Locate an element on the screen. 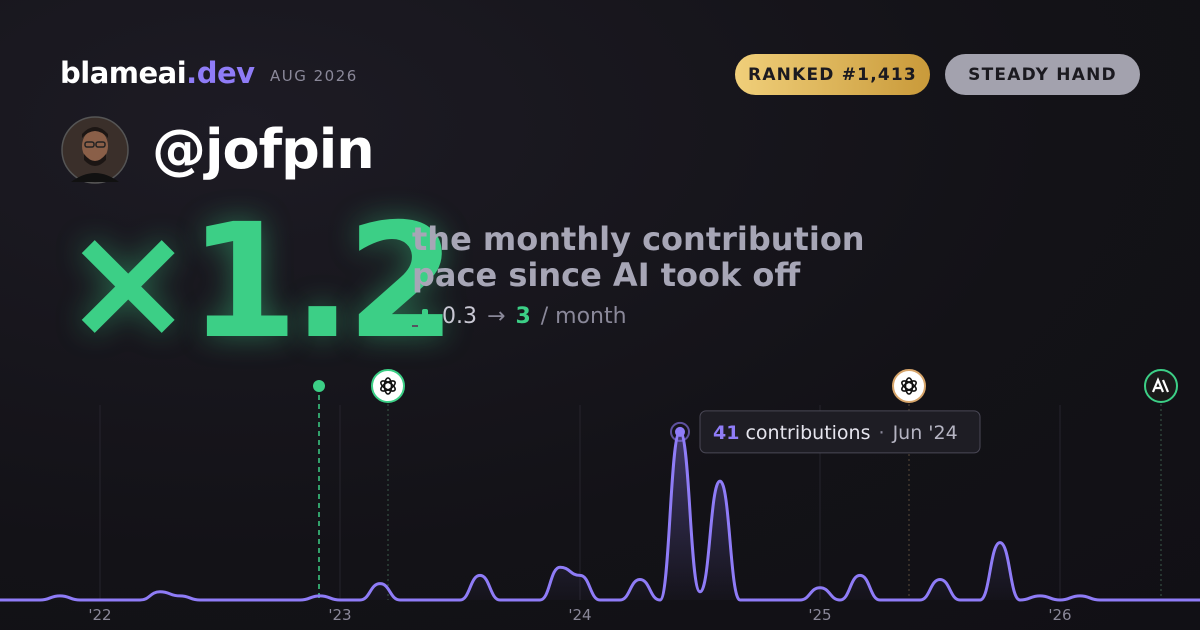 This screenshot has width=1200, height=630. multiplier: ×1.2 is located at coordinates (259, 282).